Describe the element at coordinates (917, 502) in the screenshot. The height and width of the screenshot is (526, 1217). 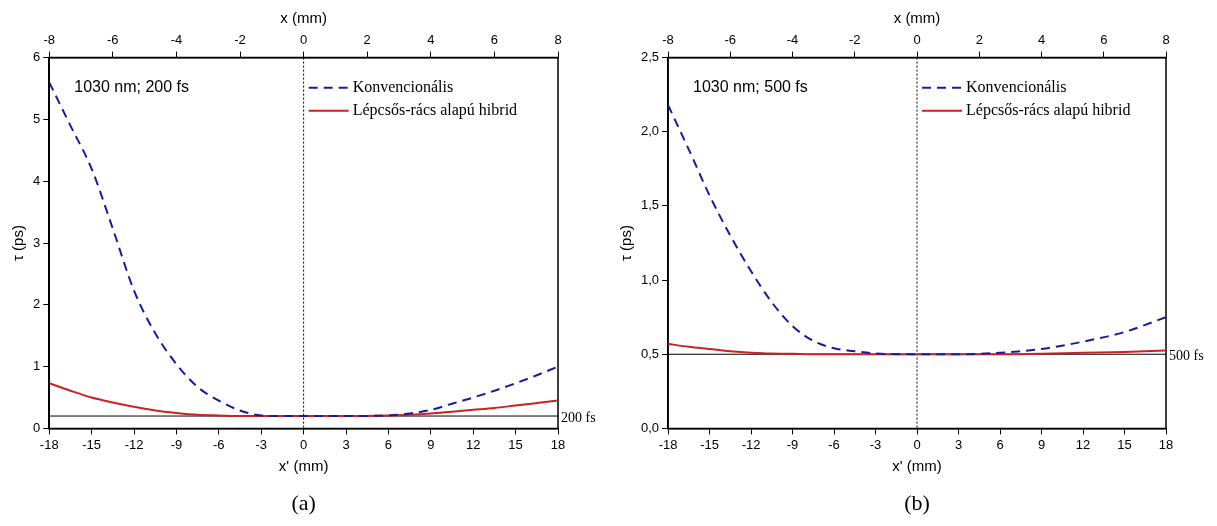
I see `text: (b)` at that location.